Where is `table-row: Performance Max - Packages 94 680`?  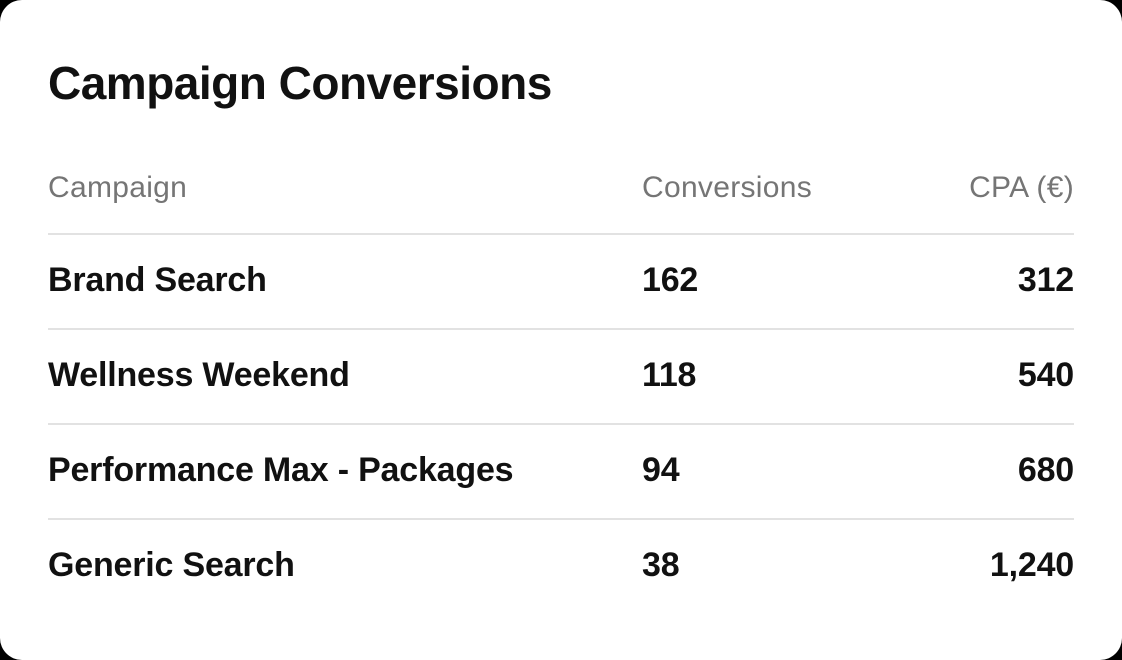
table-row: Performance Max - Packages 94 680 is located at coordinates (561, 471).